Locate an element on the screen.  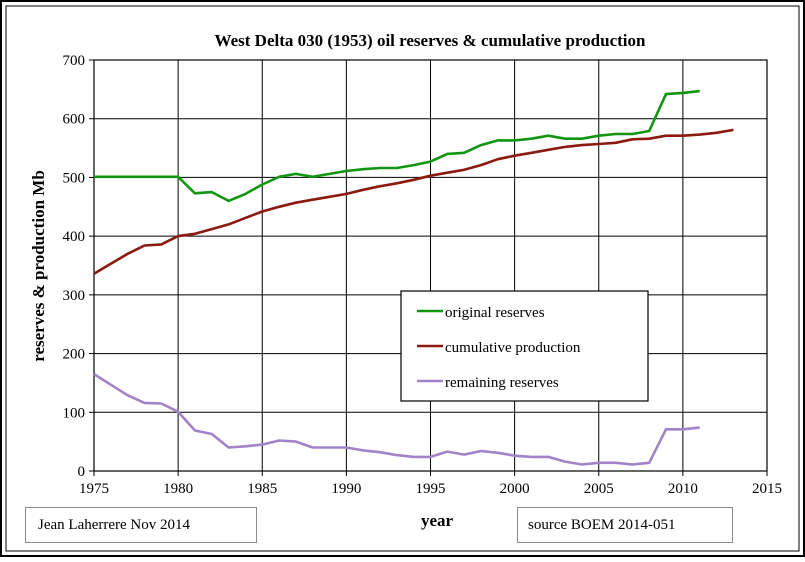
author-note: Jean Laherrere Nov 2014 is located at coordinates (141, 525).